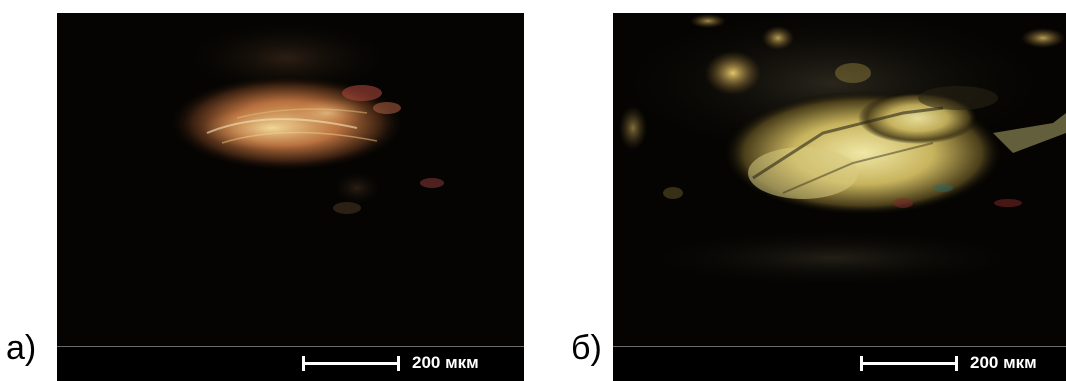 The image size is (1066, 381). I want to click on scalebar-b, so click(909, 363).